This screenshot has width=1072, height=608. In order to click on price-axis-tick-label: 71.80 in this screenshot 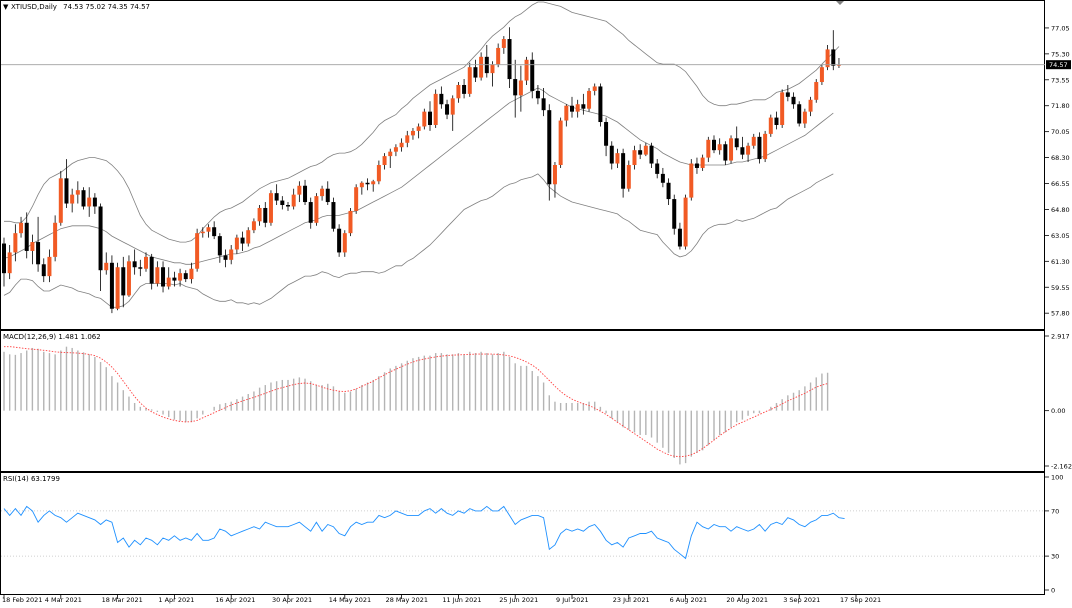, I will do `click(1060, 106)`.